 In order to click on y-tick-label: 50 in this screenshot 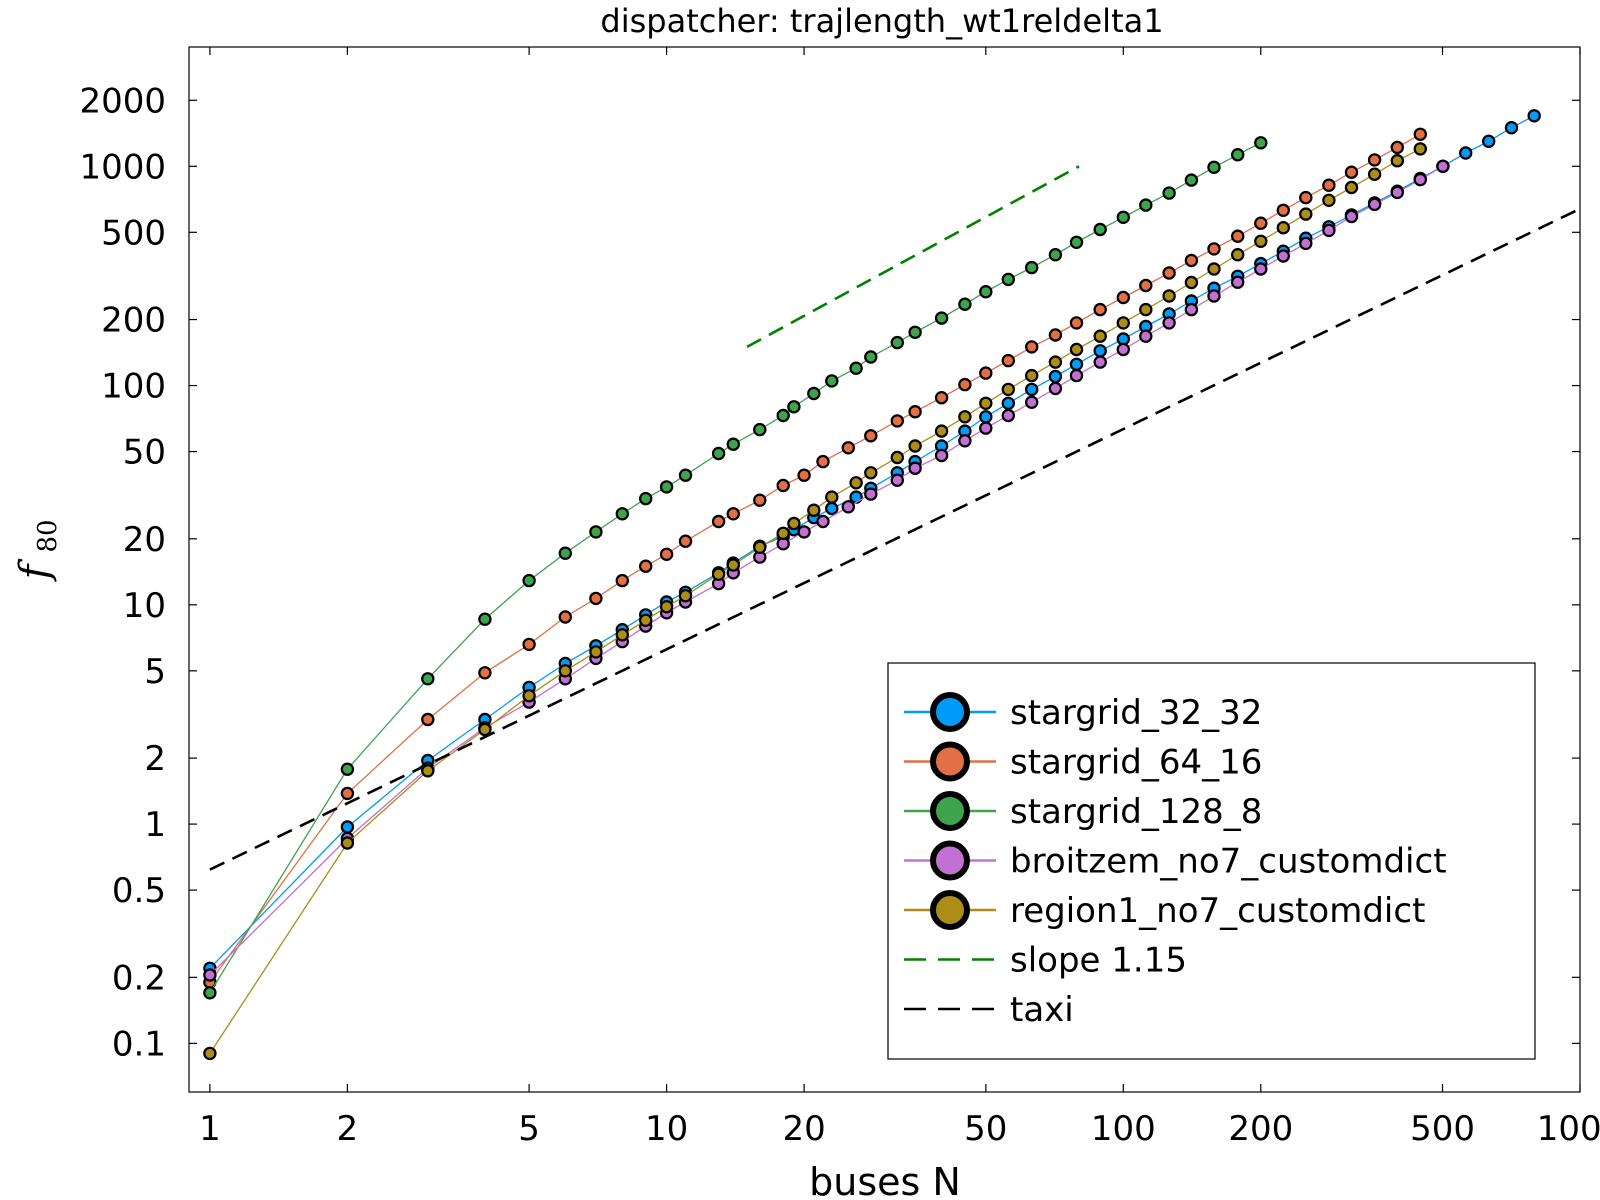, I will do `click(144, 453)`.